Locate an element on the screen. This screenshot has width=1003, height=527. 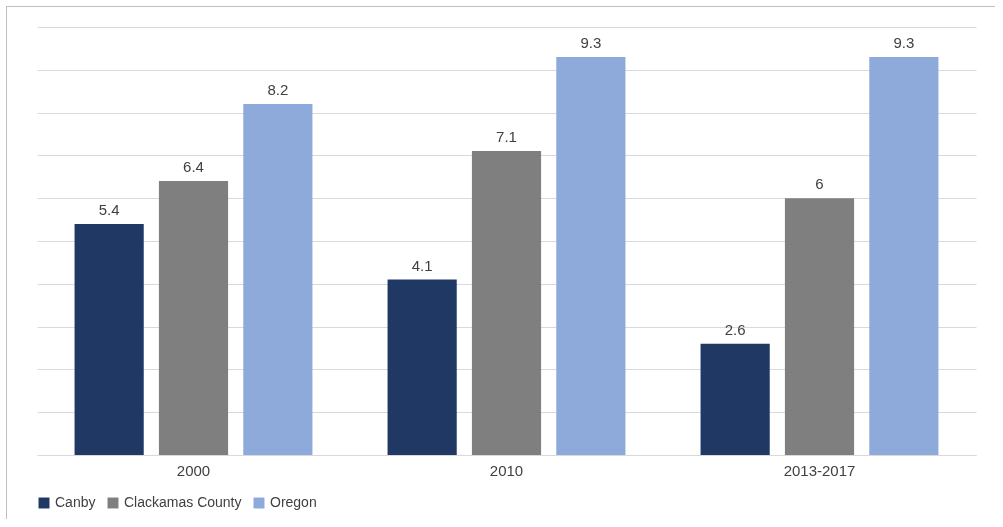
legend-label: Canby is located at coordinates (75, 502).